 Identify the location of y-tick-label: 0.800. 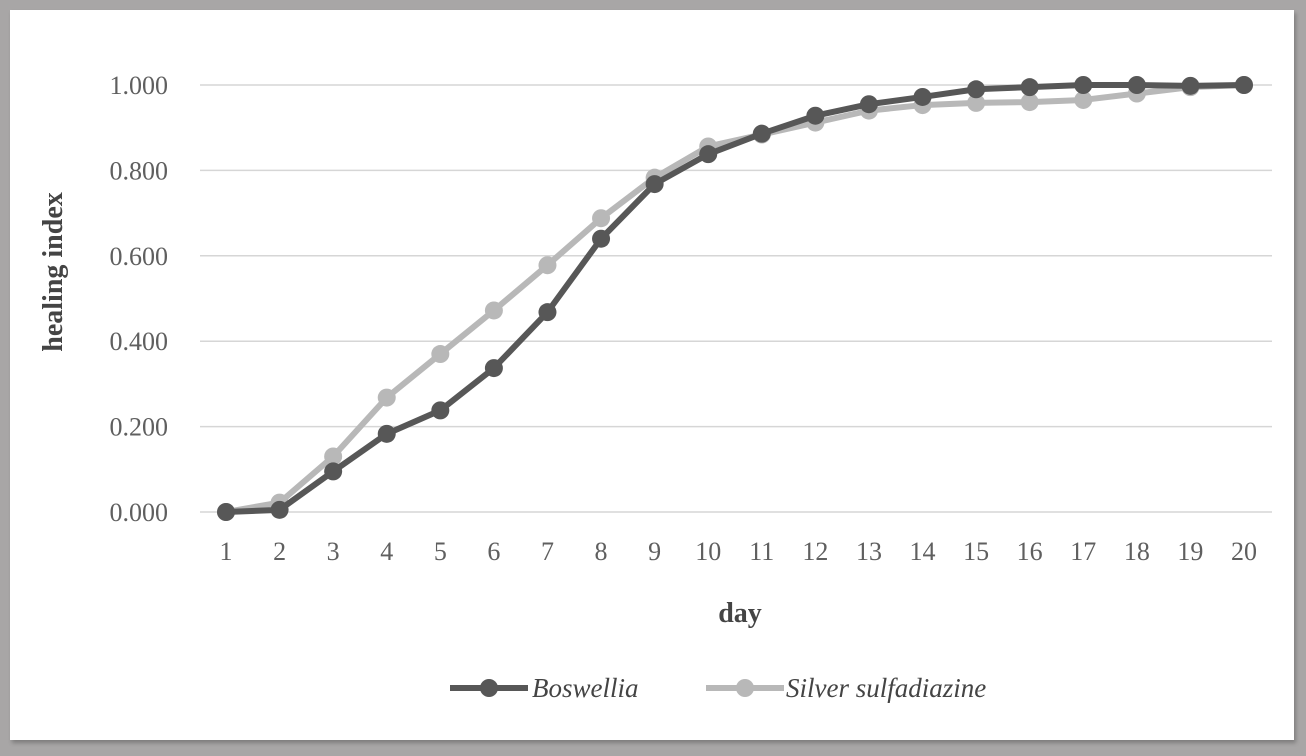
(139, 170).